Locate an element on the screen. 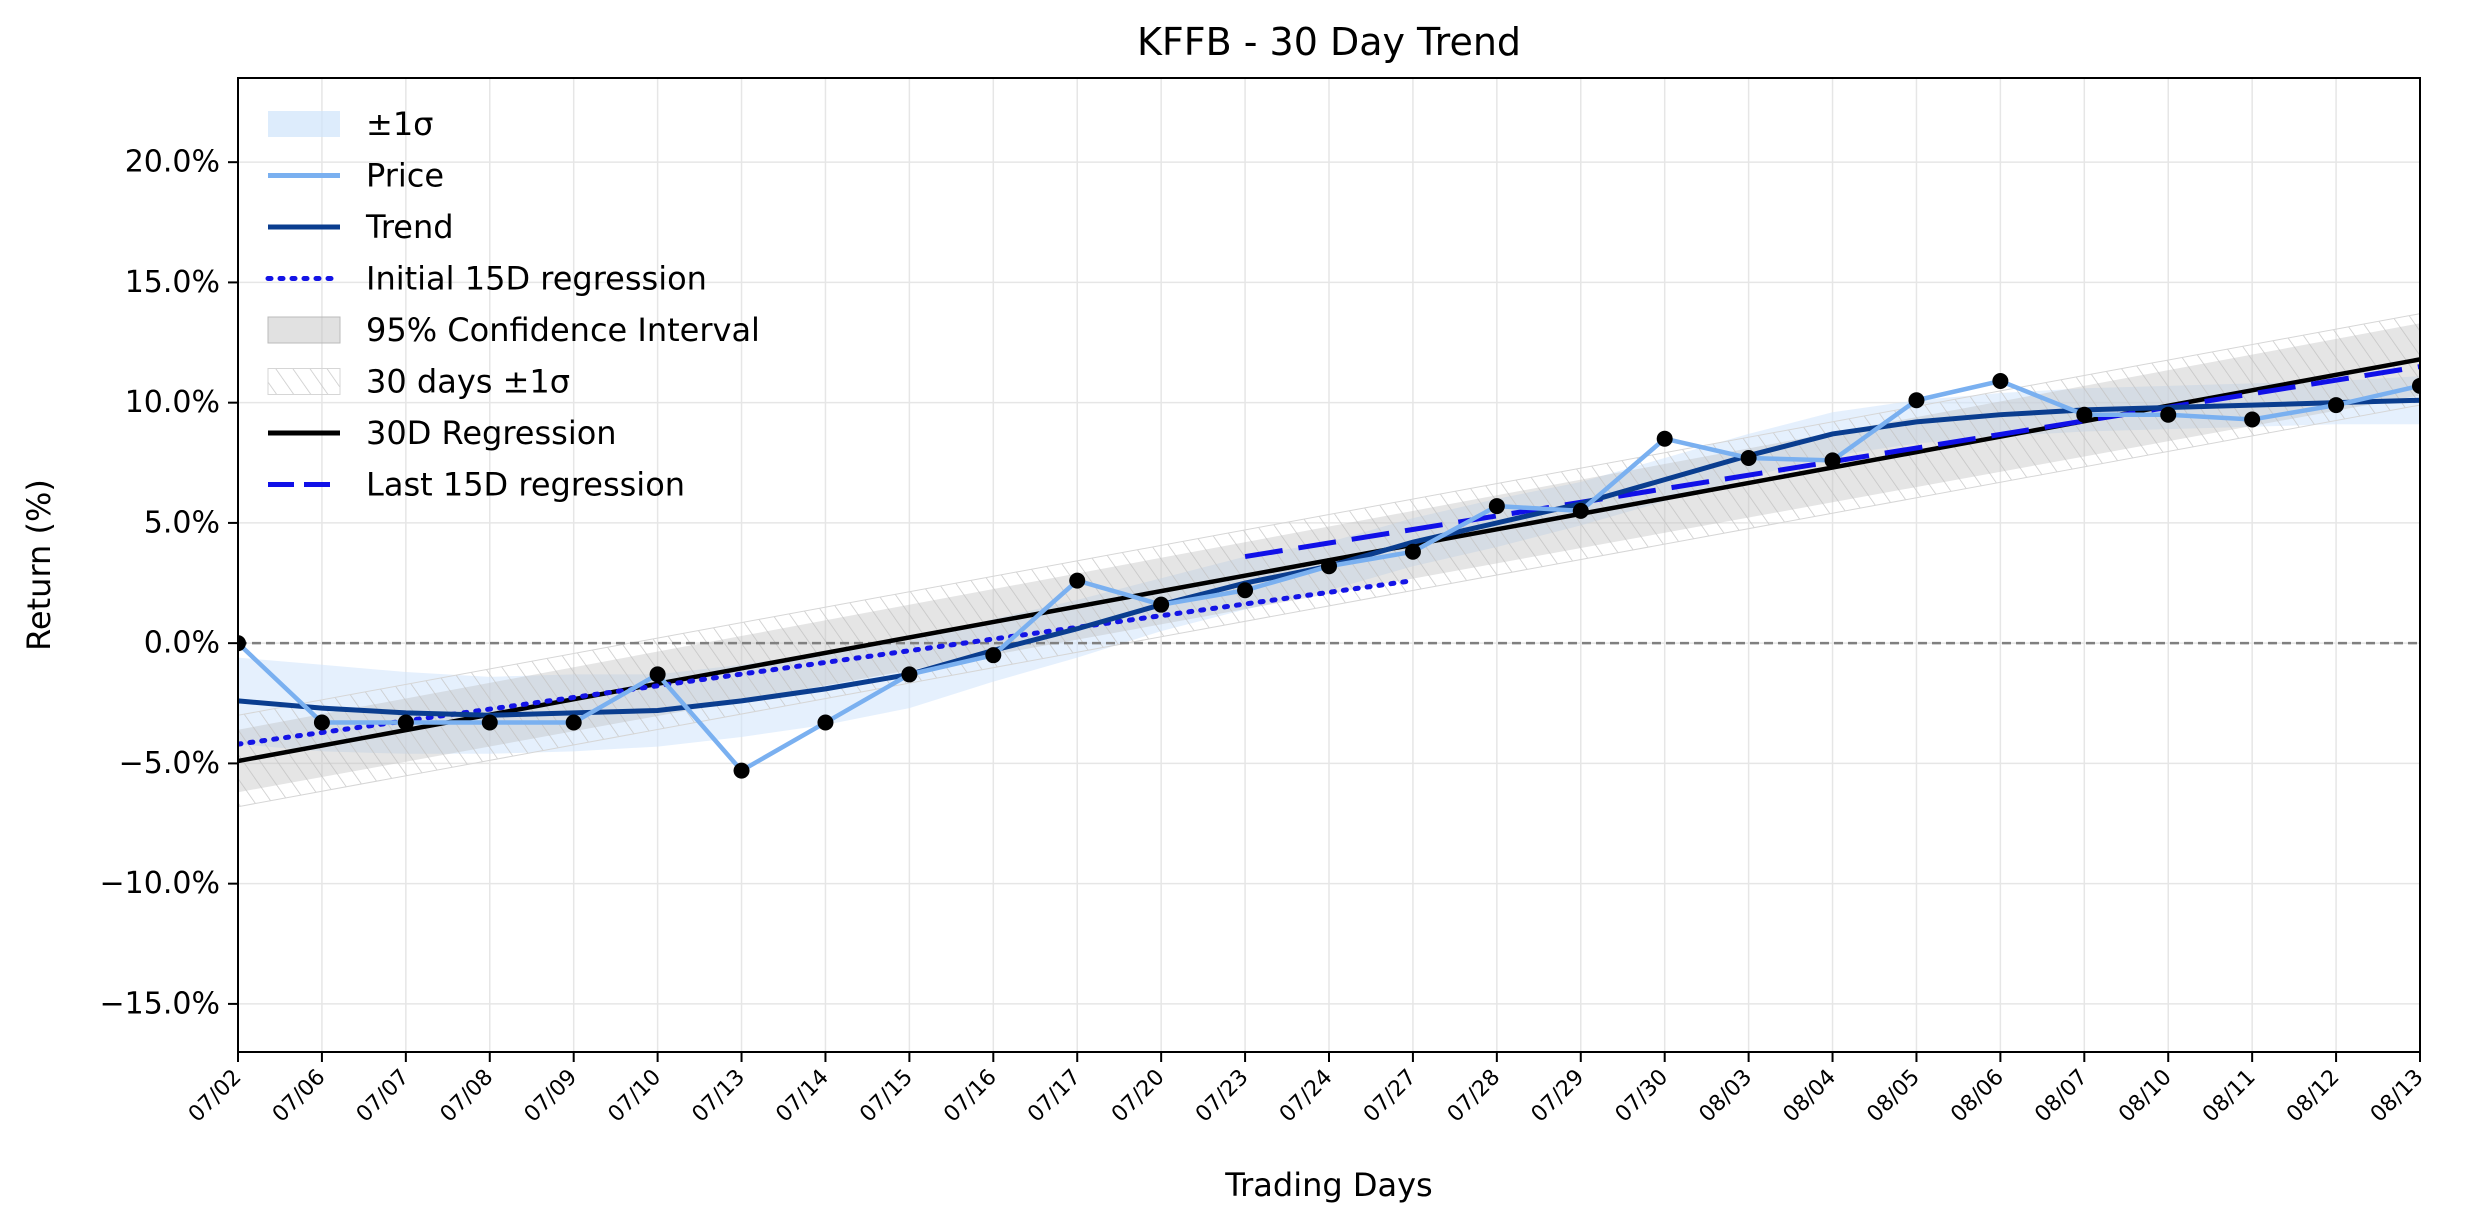  legend-label: Initial 15D regression is located at coordinates (536, 279).